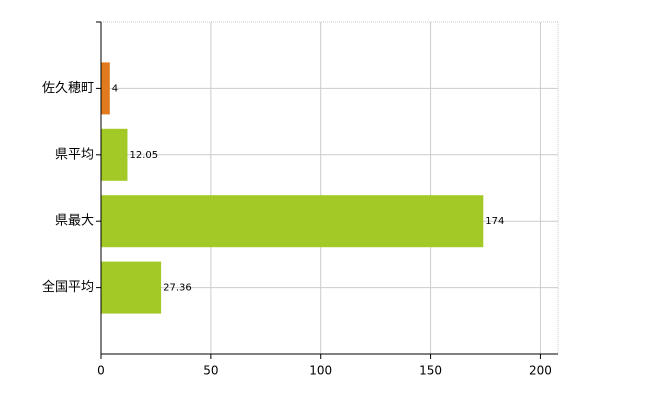 This screenshot has width=650, height=400. I want to click on value-label: 27.36, so click(177, 288).